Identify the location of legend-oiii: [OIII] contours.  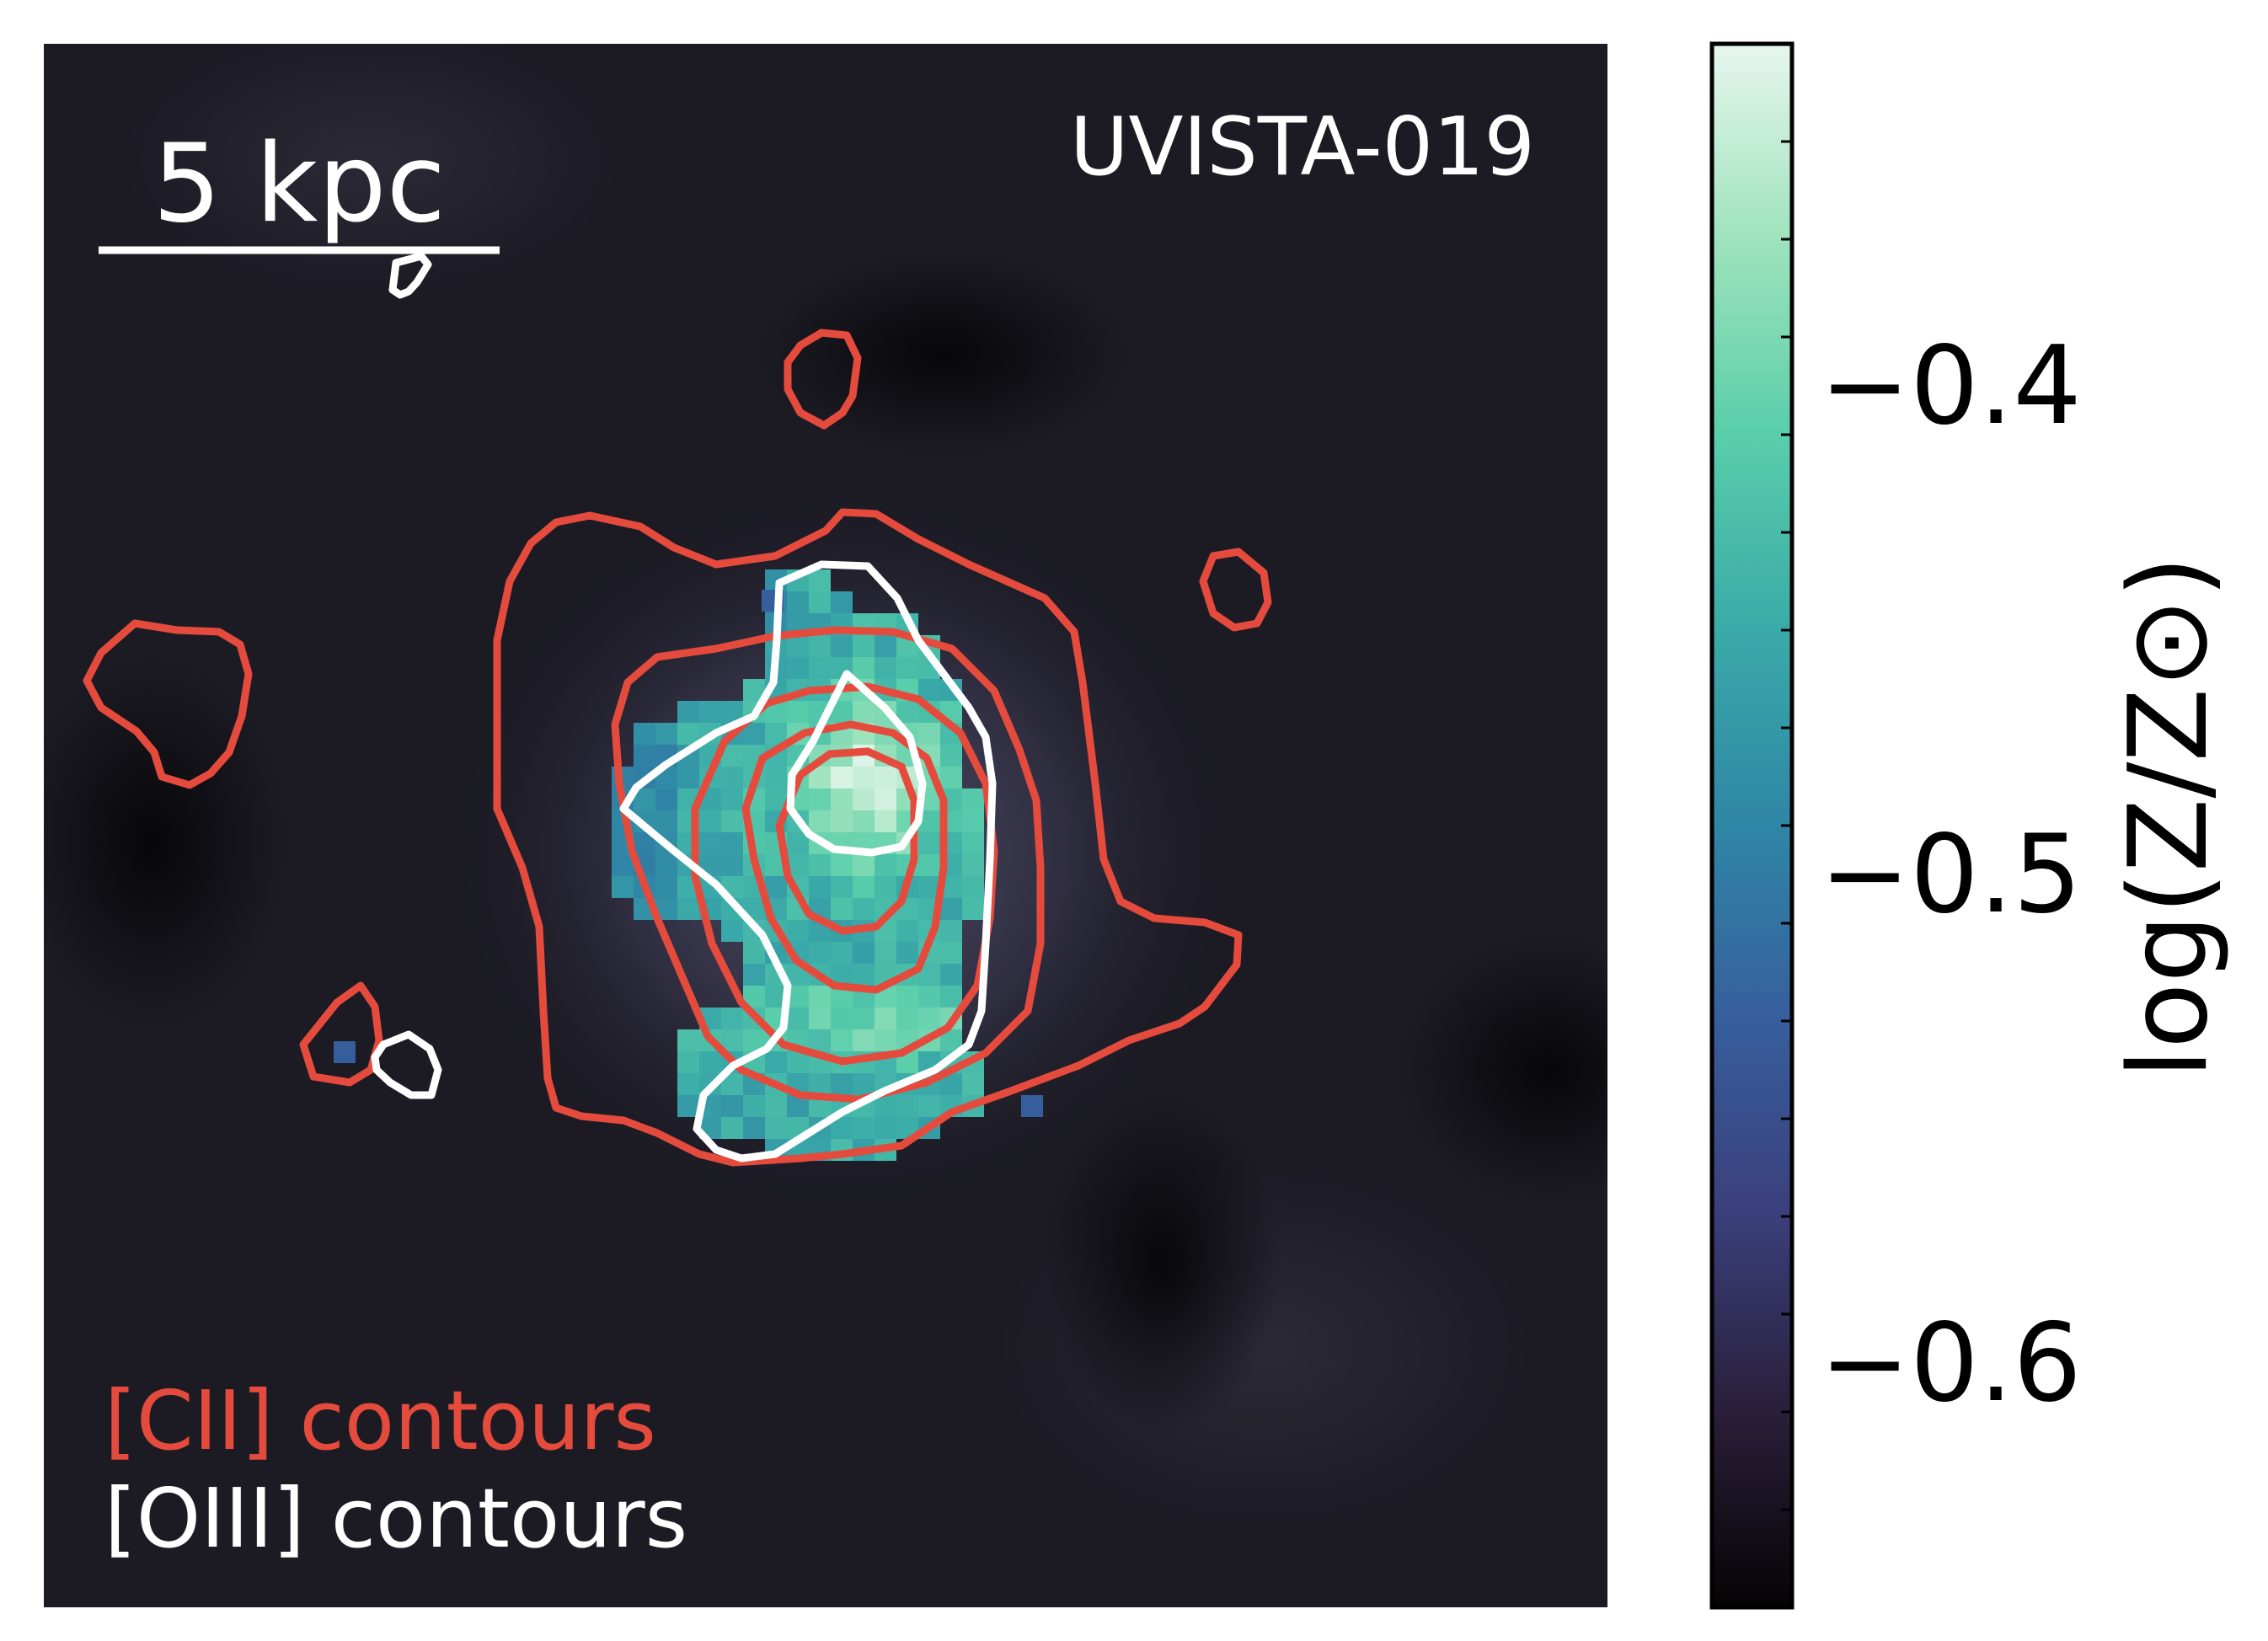
(396, 1518).